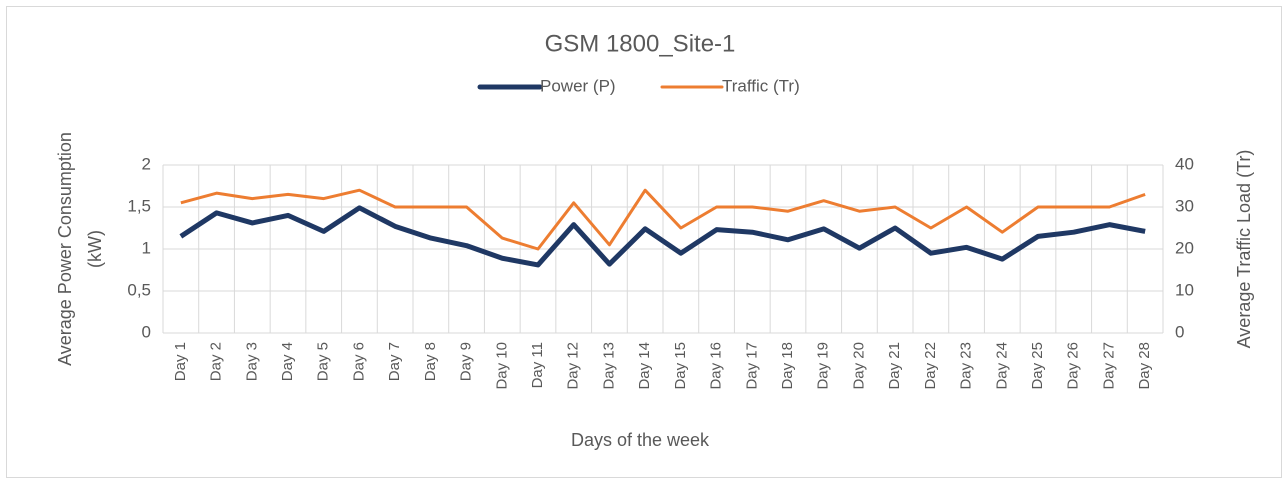 The width and height of the screenshot is (1288, 484). I want to click on x-tick-label: Day 2, so click(216, 361).